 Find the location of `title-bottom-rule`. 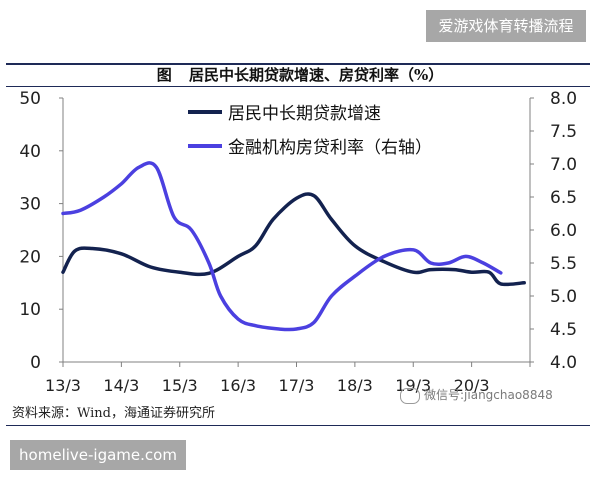

title-bottom-rule is located at coordinates (298, 86).